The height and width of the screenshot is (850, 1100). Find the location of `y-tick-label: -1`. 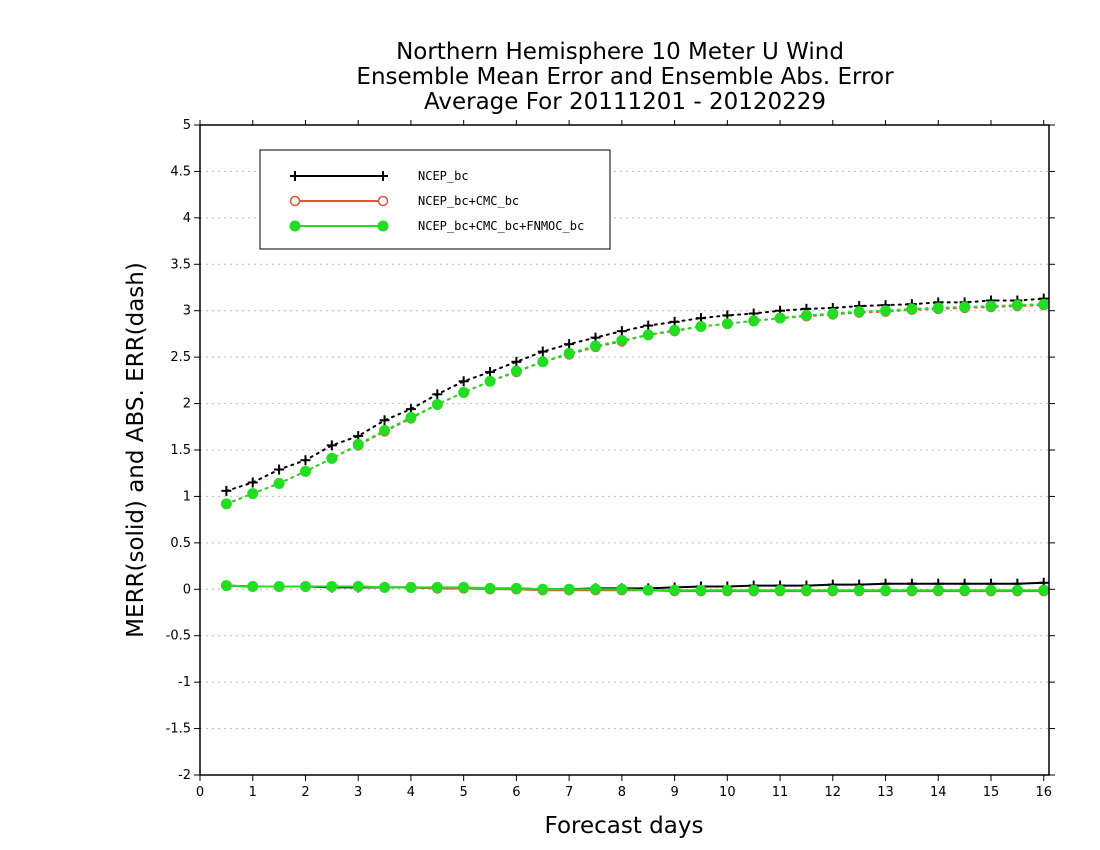

y-tick-label: -1 is located at coordinates (184, 682).